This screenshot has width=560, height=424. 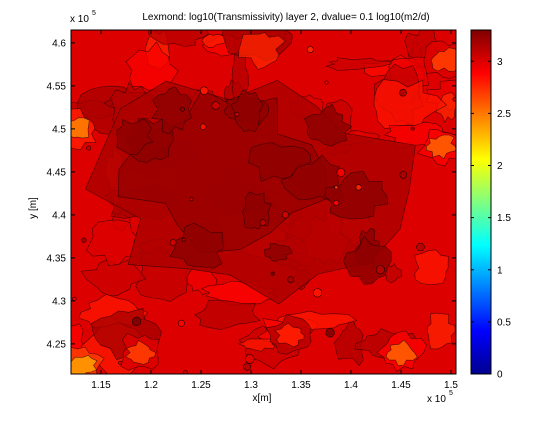 What do you see at coordinates (451, 385) in the screenshot?
I see `x-tick-label: 1.5` at bounding box center [451, 385].